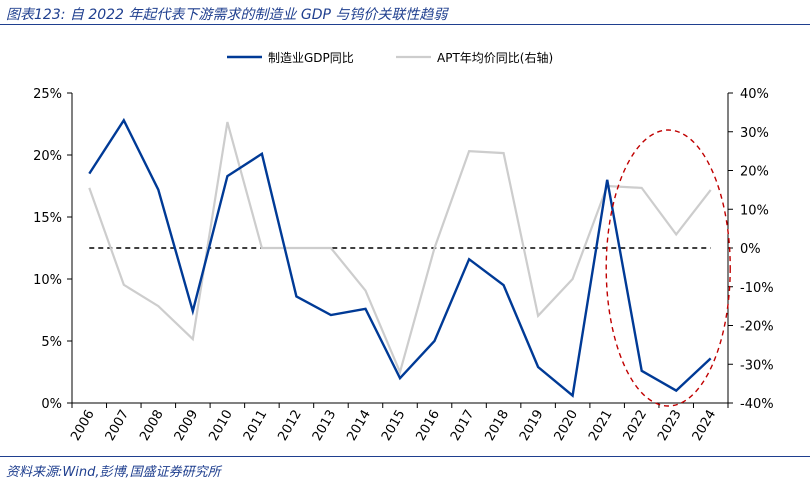 The image size is (810, 484). Describe the element at coordinates (256, 426) in the screenshot. I see `x-tick-label: 2011` at that location.